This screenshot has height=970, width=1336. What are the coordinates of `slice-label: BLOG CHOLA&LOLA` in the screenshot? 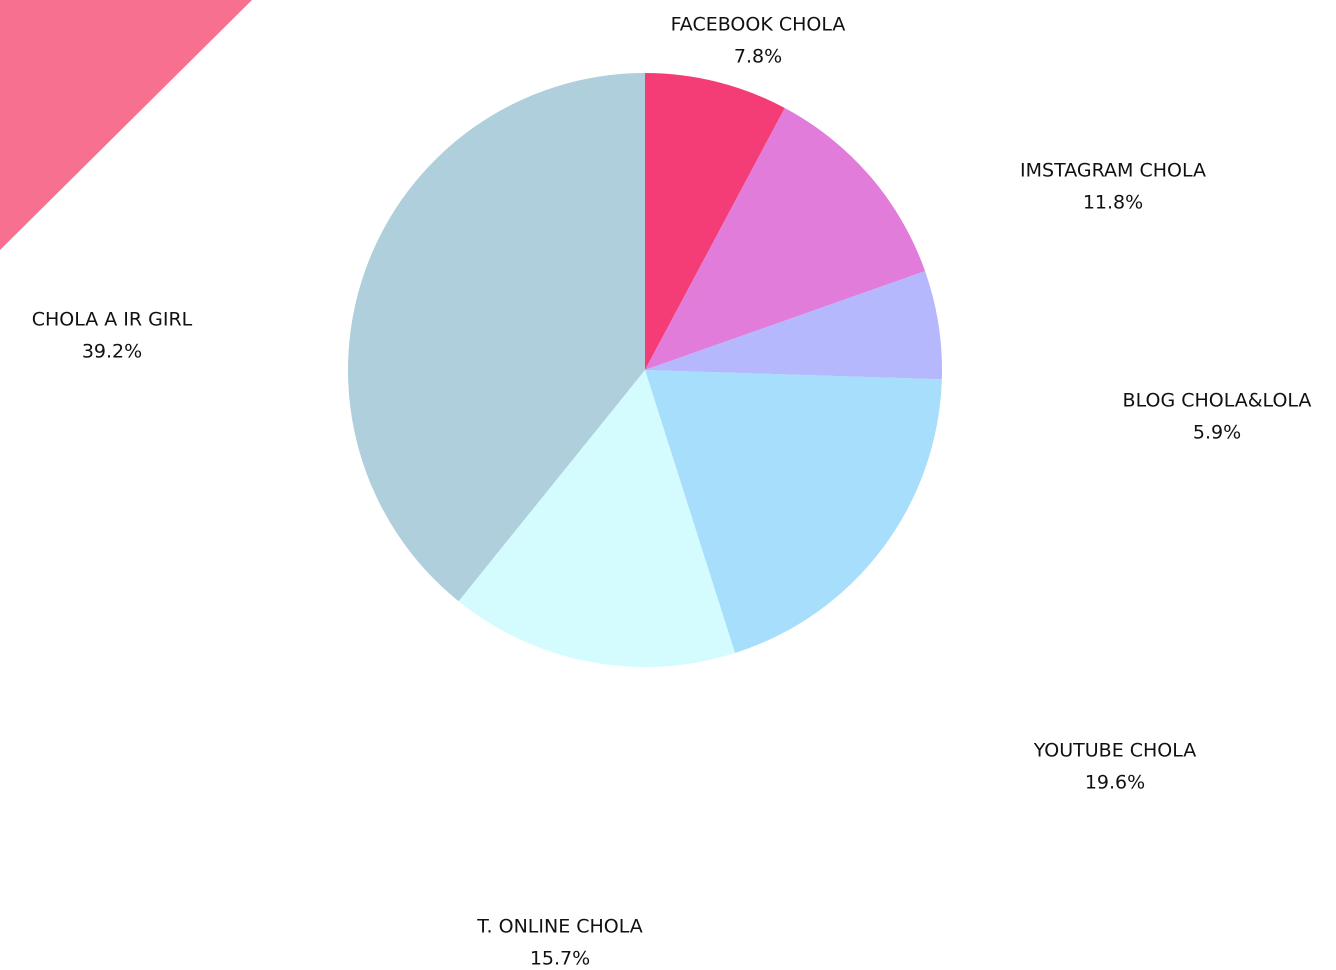 It's located at (1217, 401).